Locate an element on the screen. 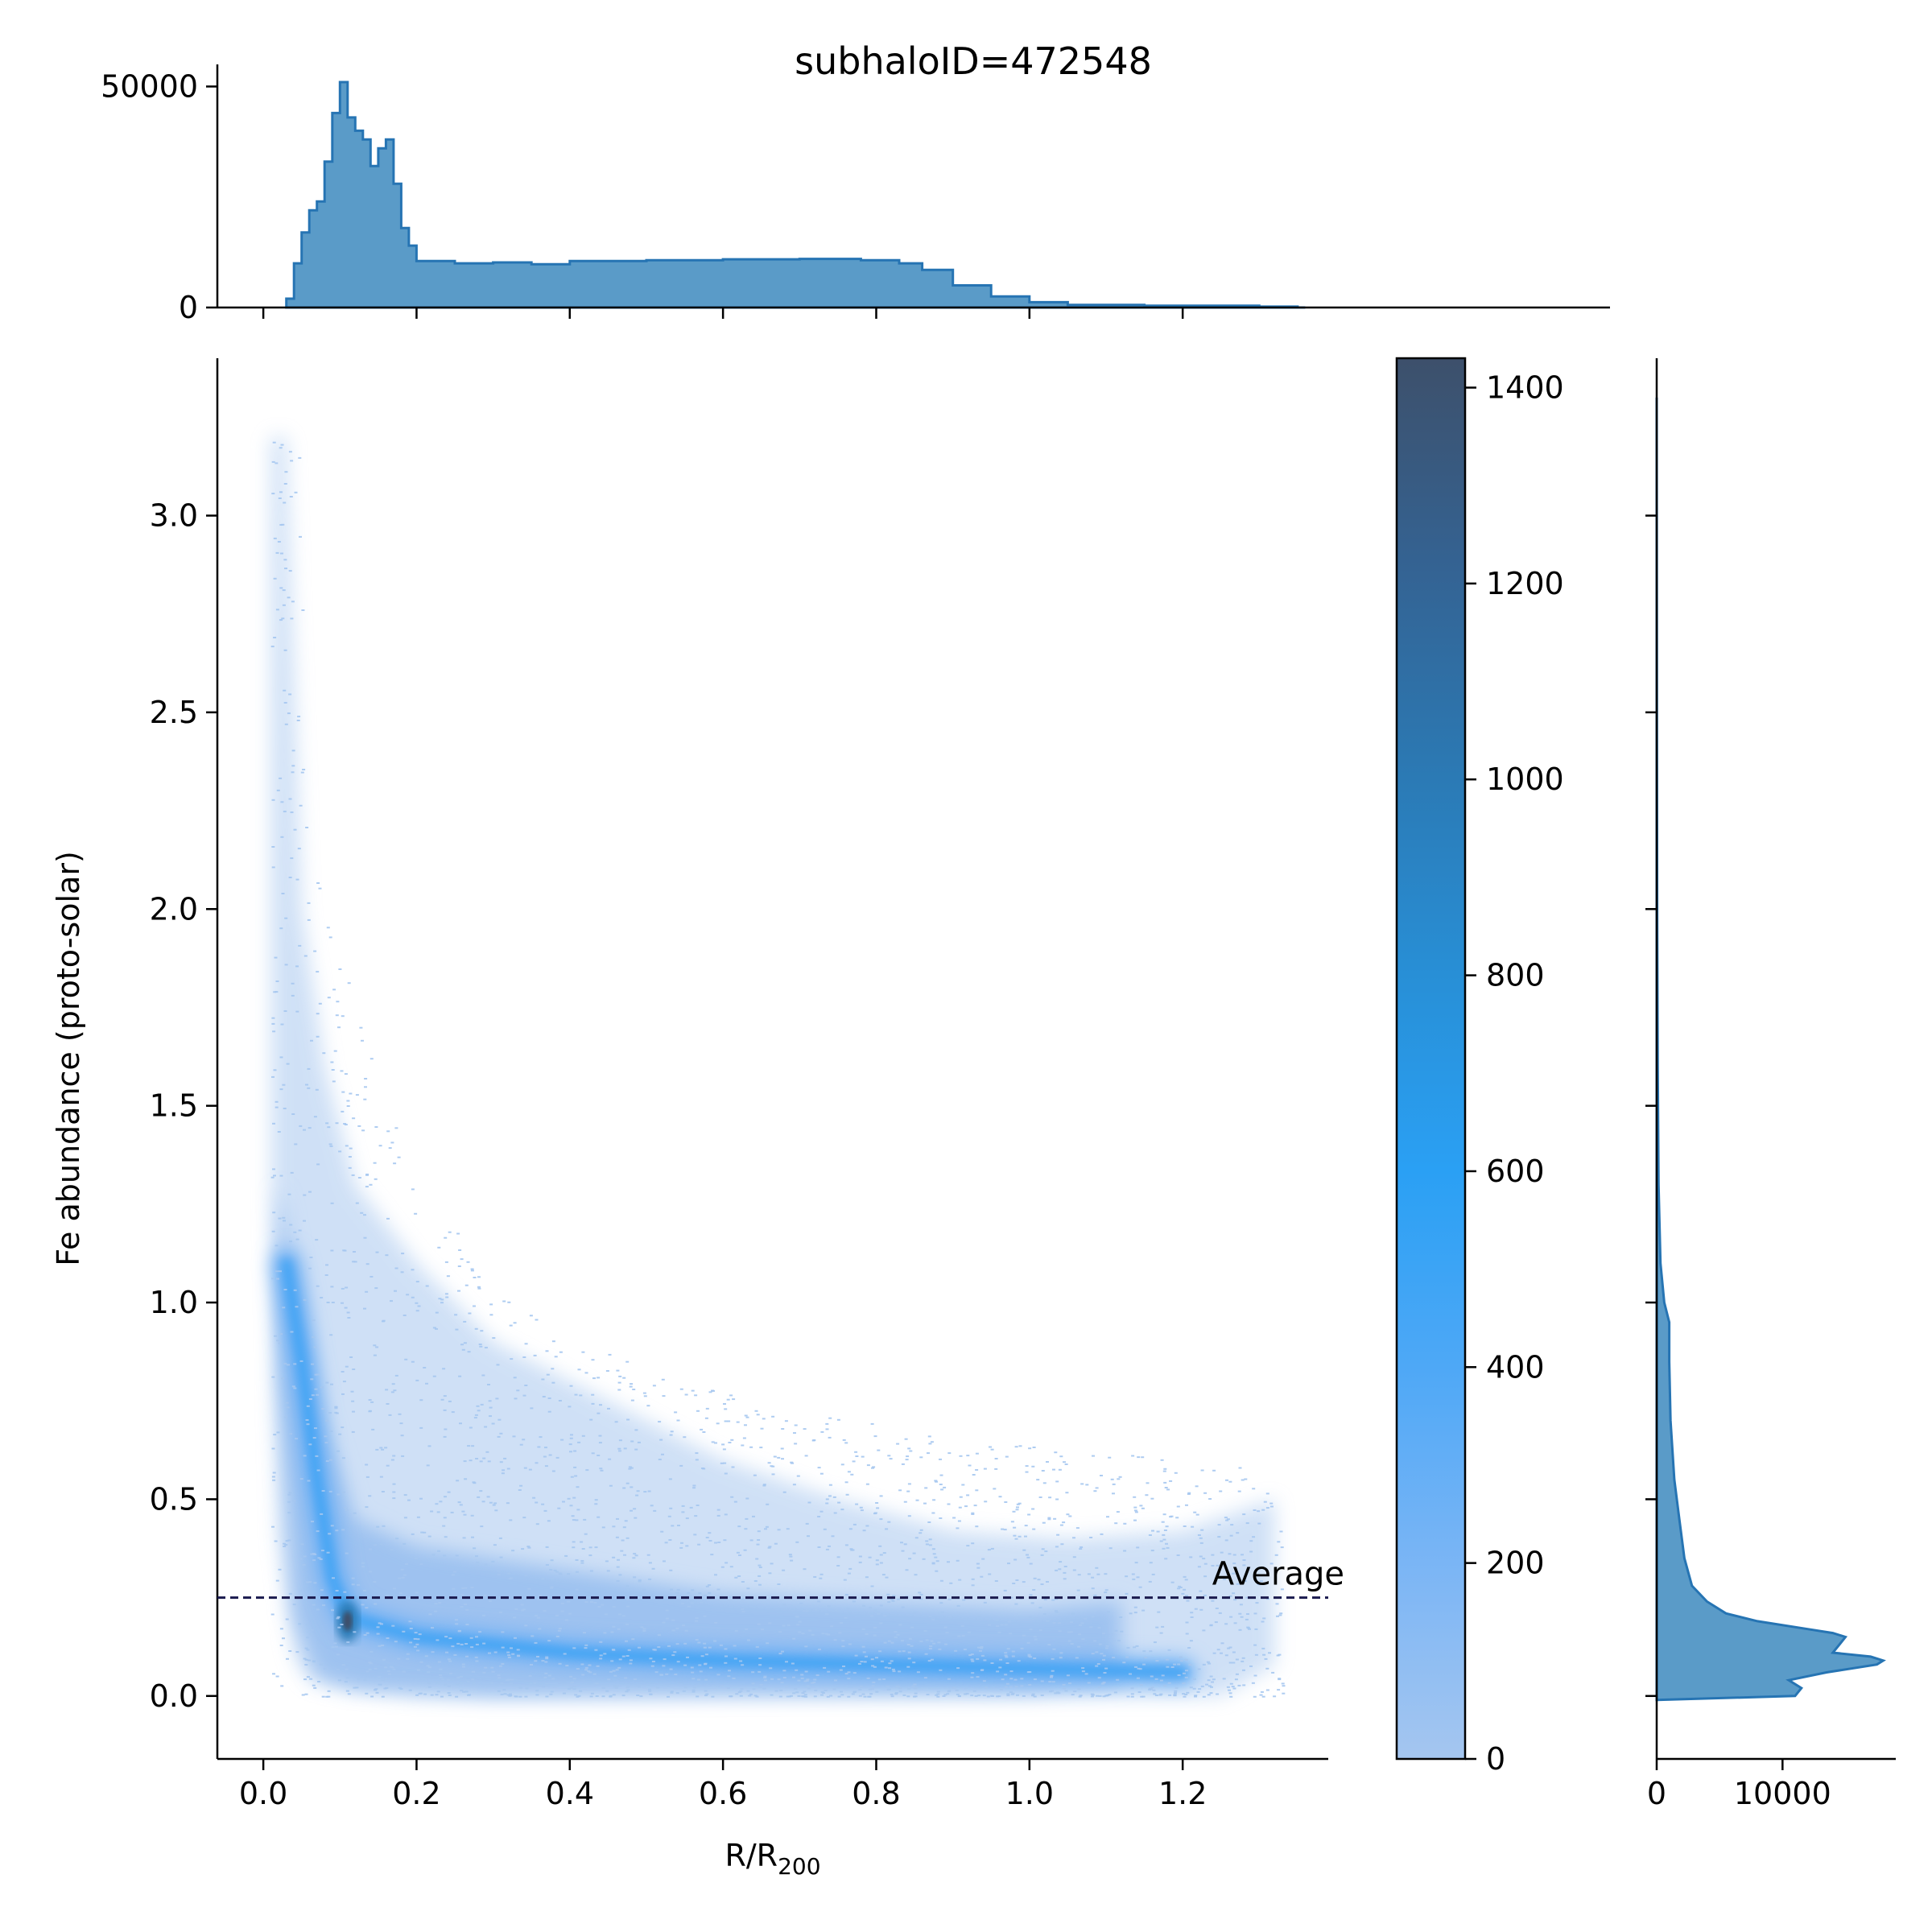 This screenshot has width=1932, height=1932. x-tick-label: 0.4 is located at coordinates (570, 1793).